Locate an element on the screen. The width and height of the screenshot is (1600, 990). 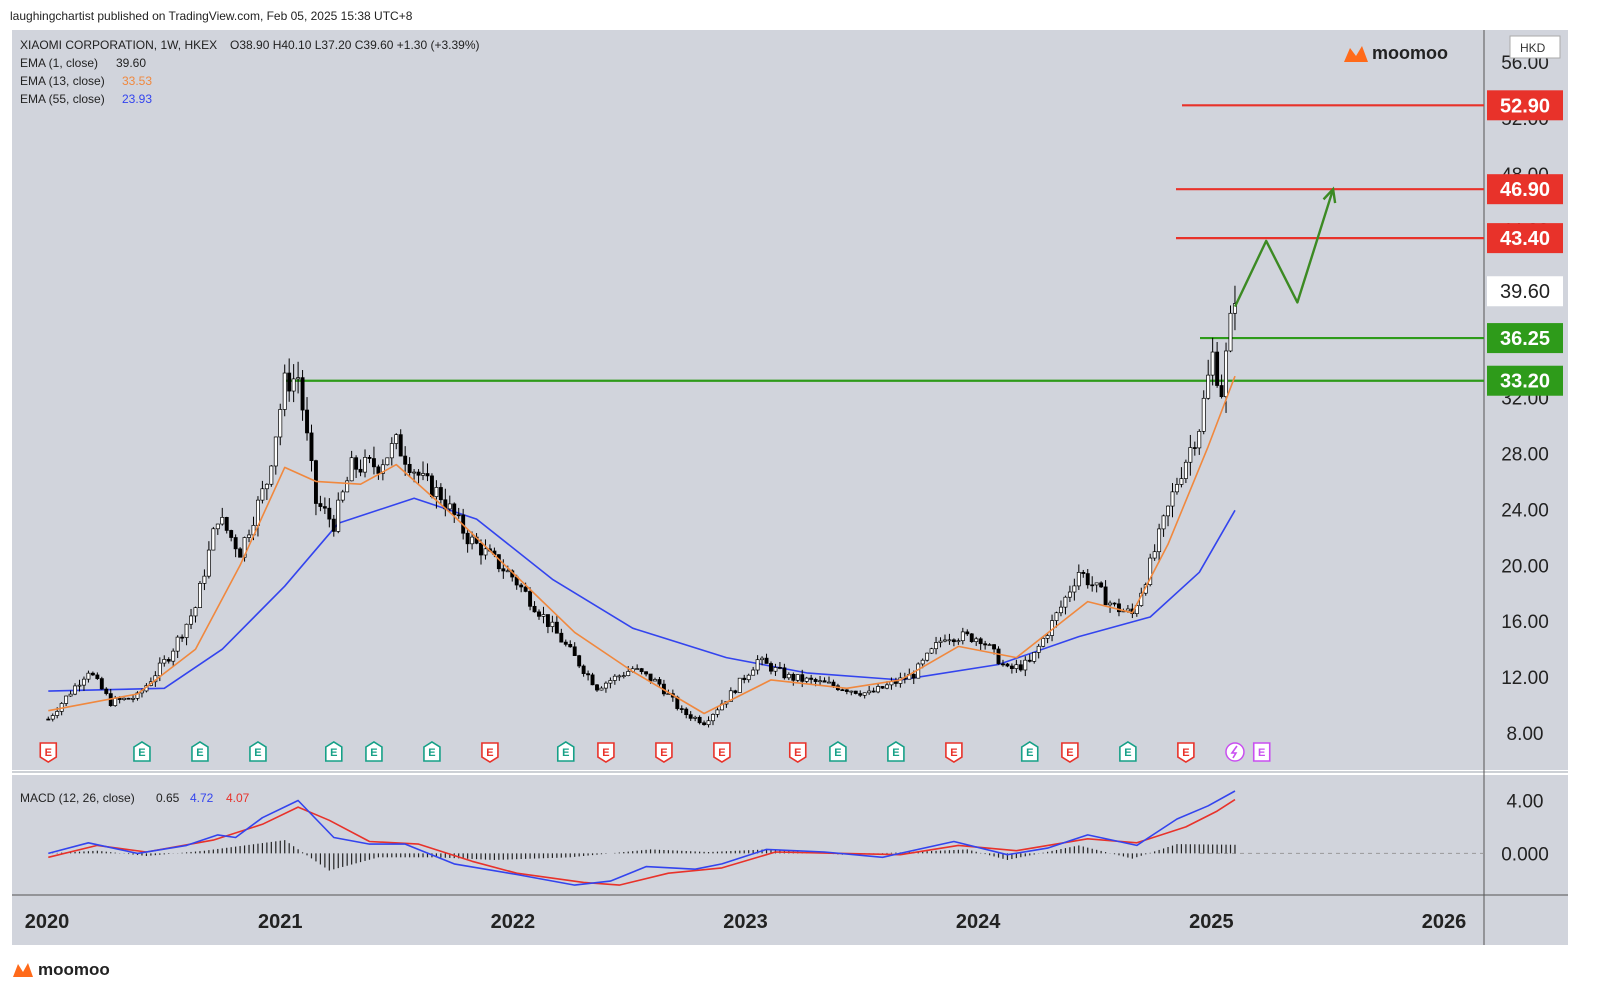
moomoo-logo-text: moomoo is located at coordinates (1410, 53).